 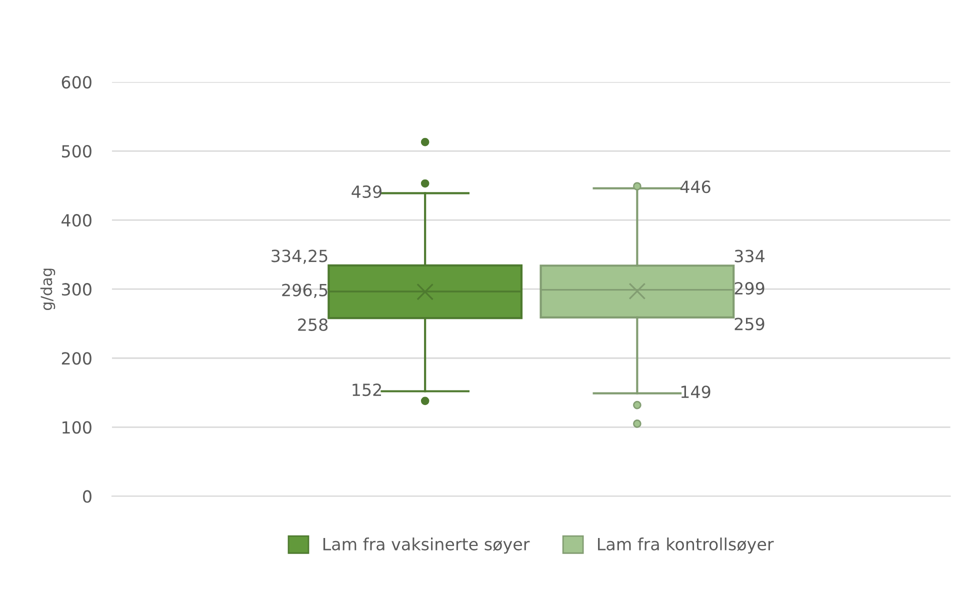 What do you see at coordinates (77, 82) in the screenshot?
I see `y-tick-label: 600` at bounding box center [77, 82].